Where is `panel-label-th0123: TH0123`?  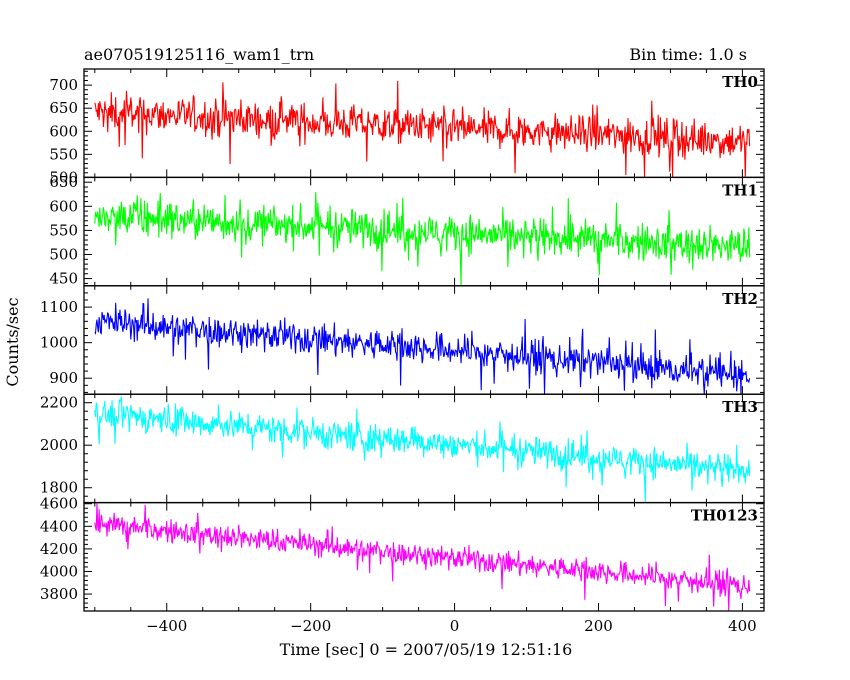
panel-label-th0123: TH0123 is located at coordinates (724, 516).